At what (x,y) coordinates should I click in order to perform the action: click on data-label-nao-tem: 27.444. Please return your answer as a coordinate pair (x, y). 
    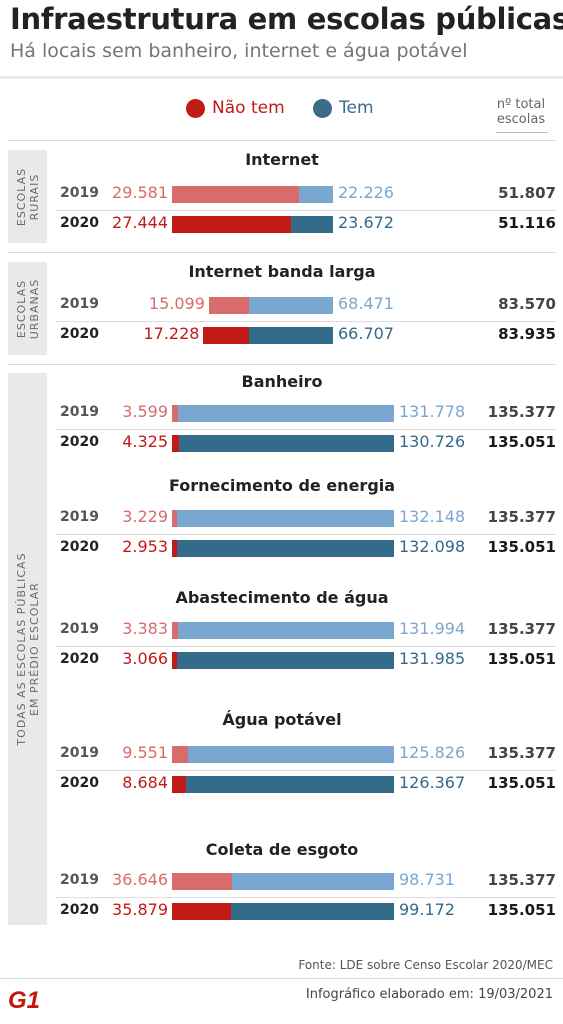
    Looking at the image, I should click on (140, 222).